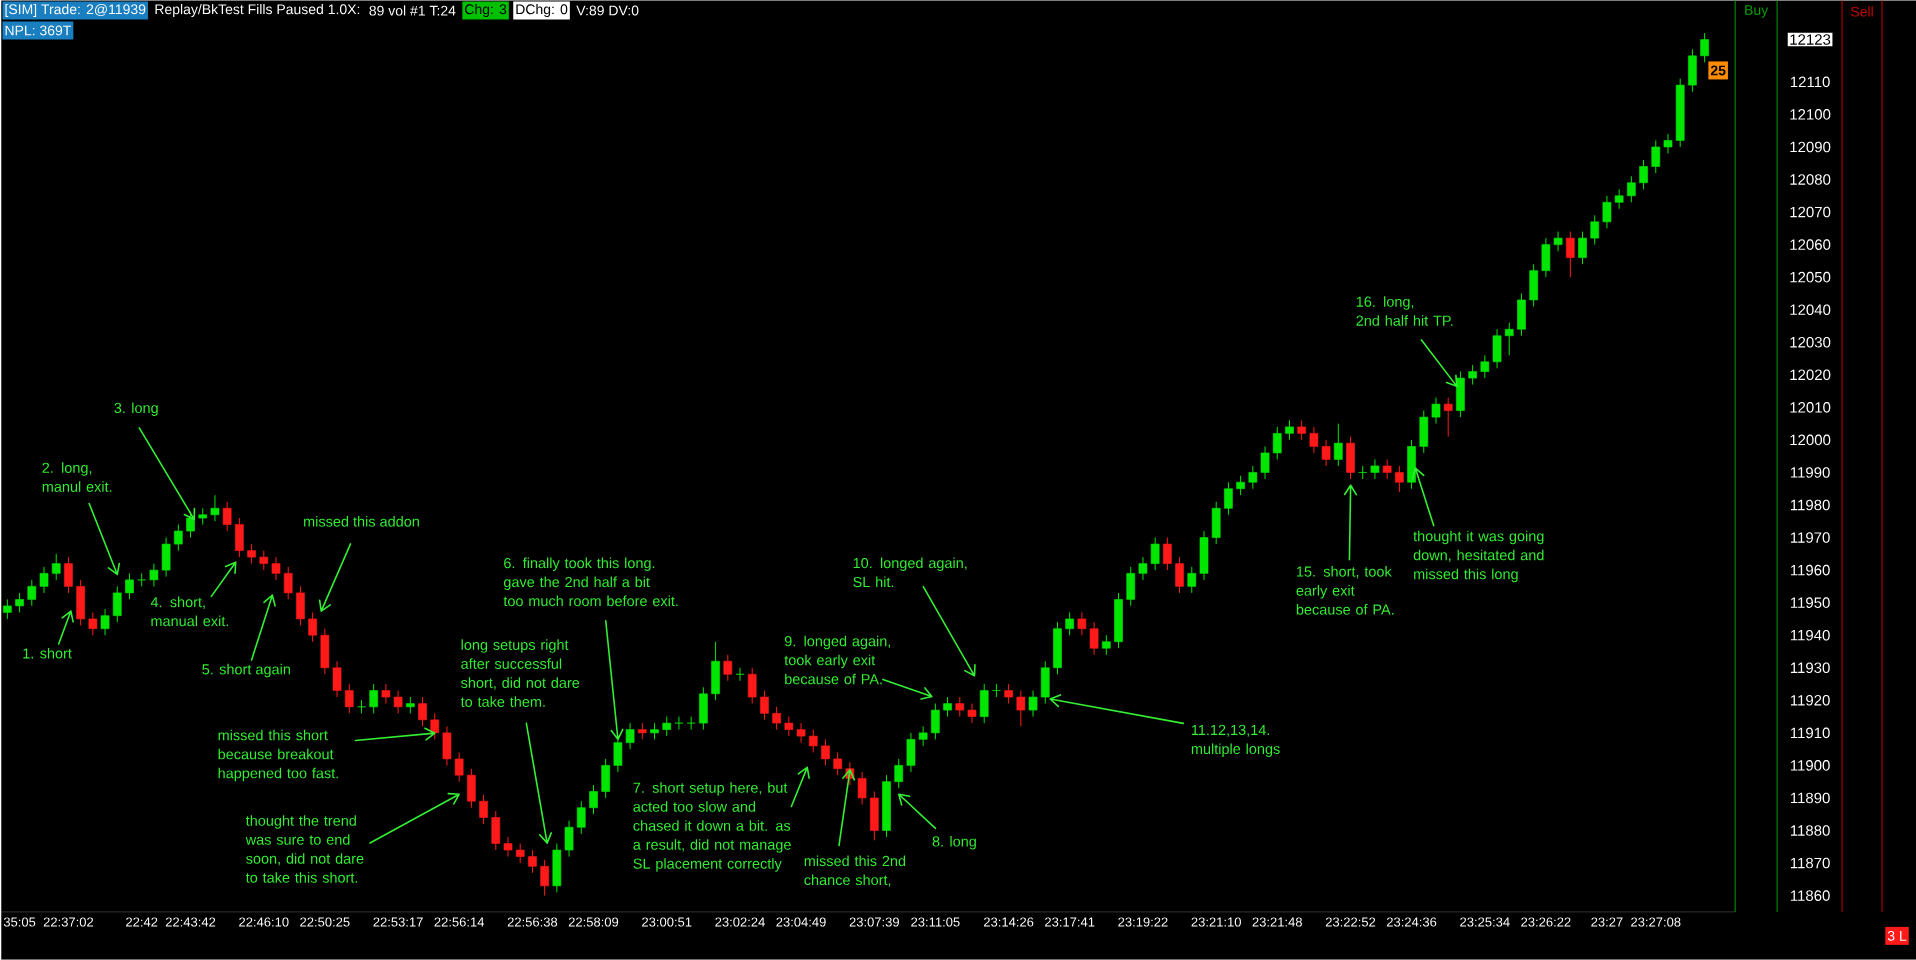 The image size is (1916, 960). I want to click on y-tick-label: 12060, so click(1810, 244).